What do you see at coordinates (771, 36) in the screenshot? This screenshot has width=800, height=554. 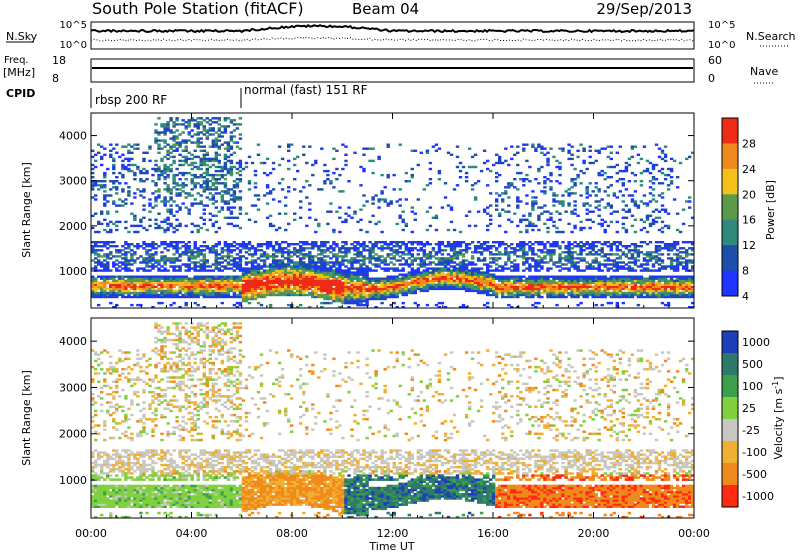 I see `nsearch-label: N.Search` at bounding box center [771, 36].